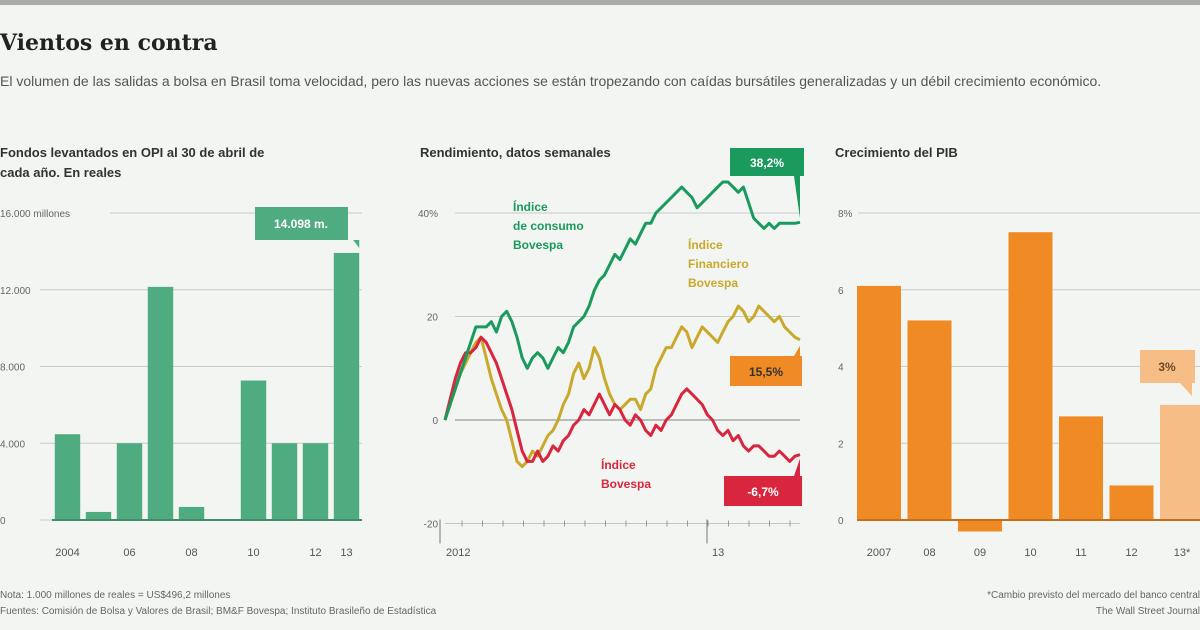 The image size is (1200, 630). I want to click on footnote-credit: The Wall Street Journal, so click(1147, 611).